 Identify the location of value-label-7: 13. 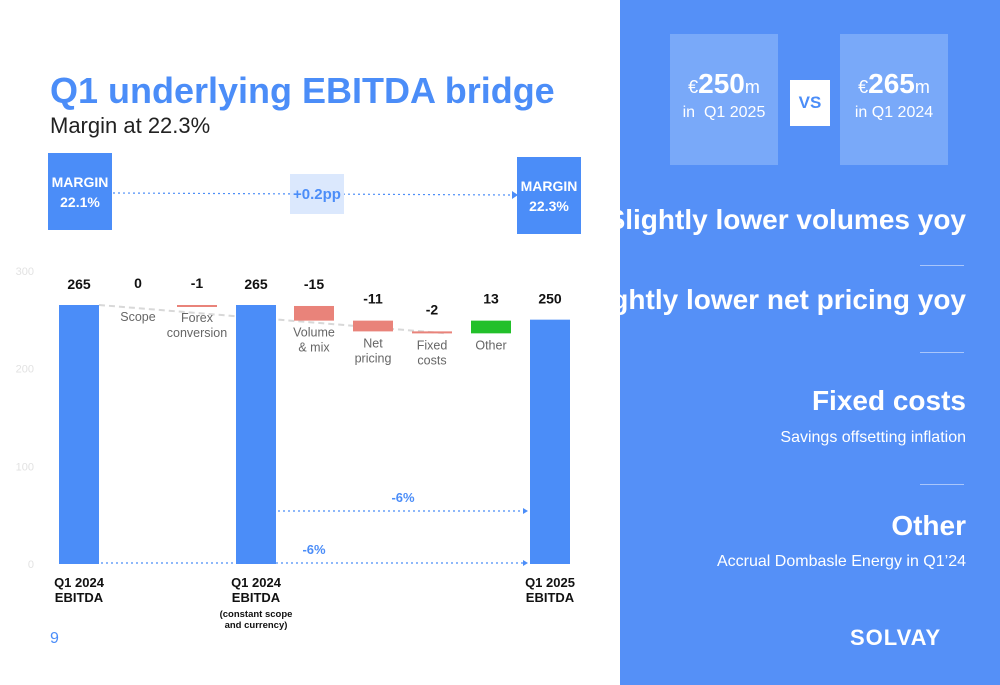
(491, 299).